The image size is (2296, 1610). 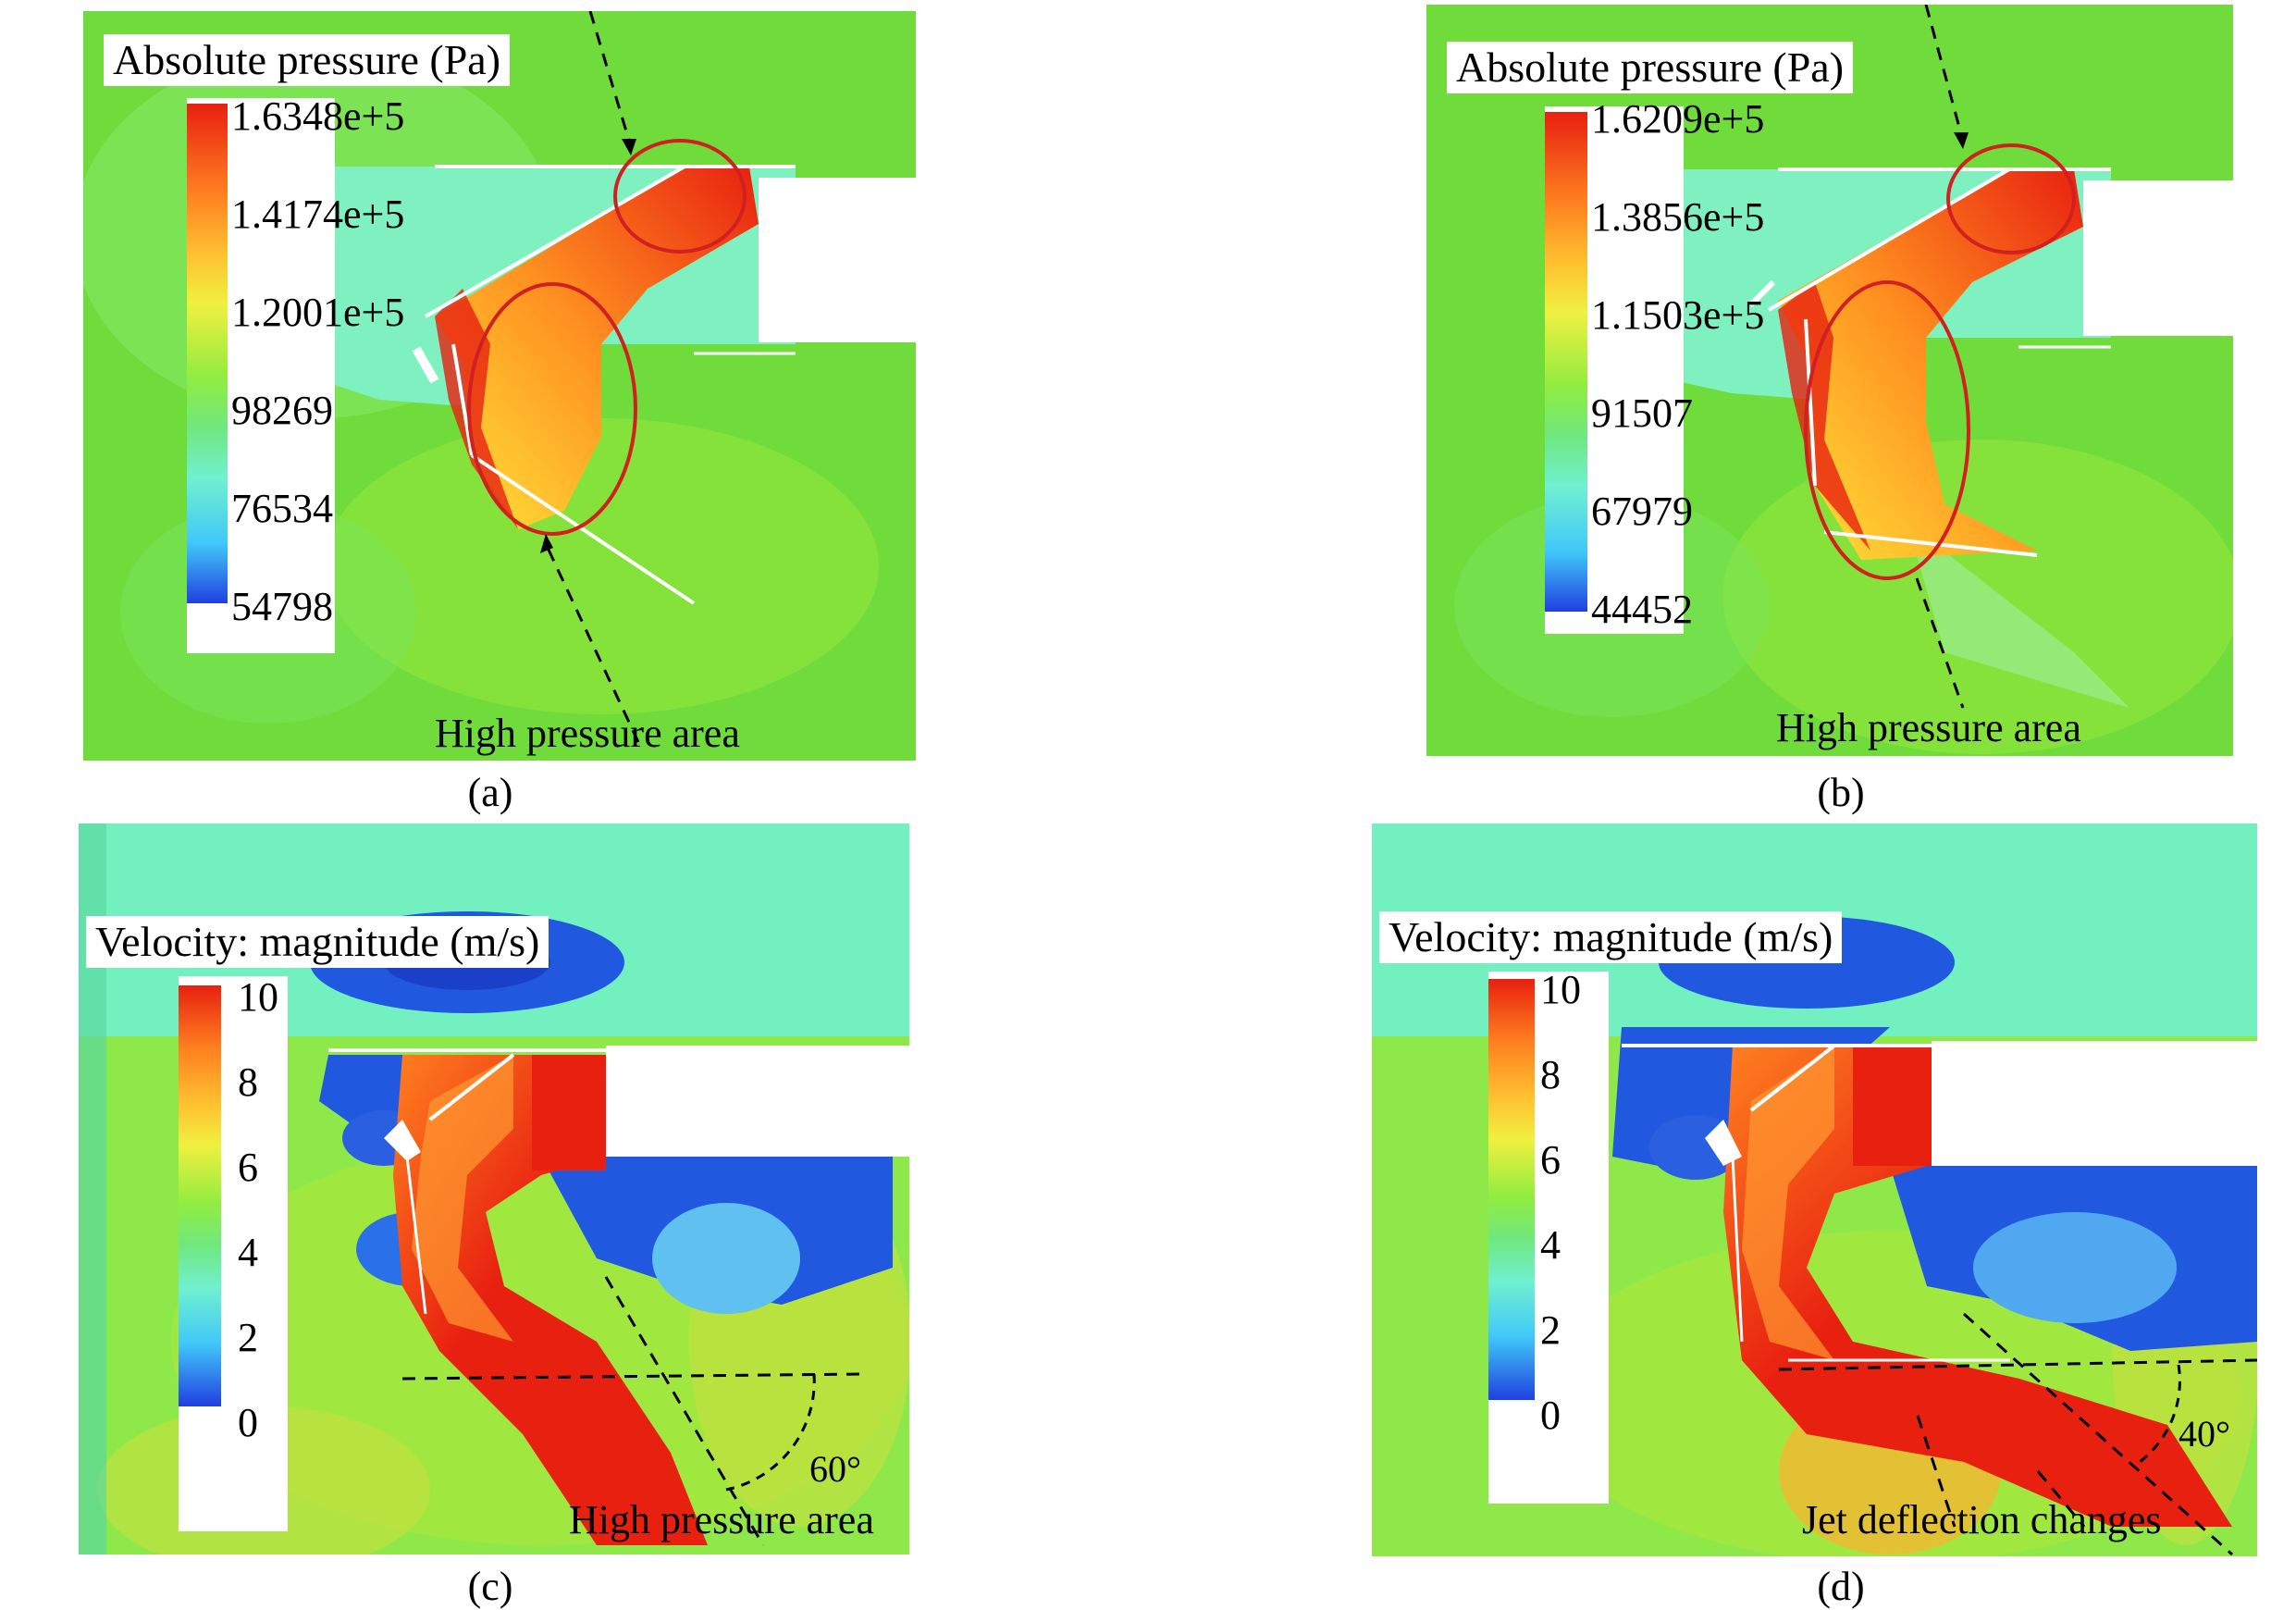 What do you see at coordinates (1678, 217) in the screenshot?
I see `colorbar-tick-label: 1.3856e+5` at bounding box center [1678, 217].